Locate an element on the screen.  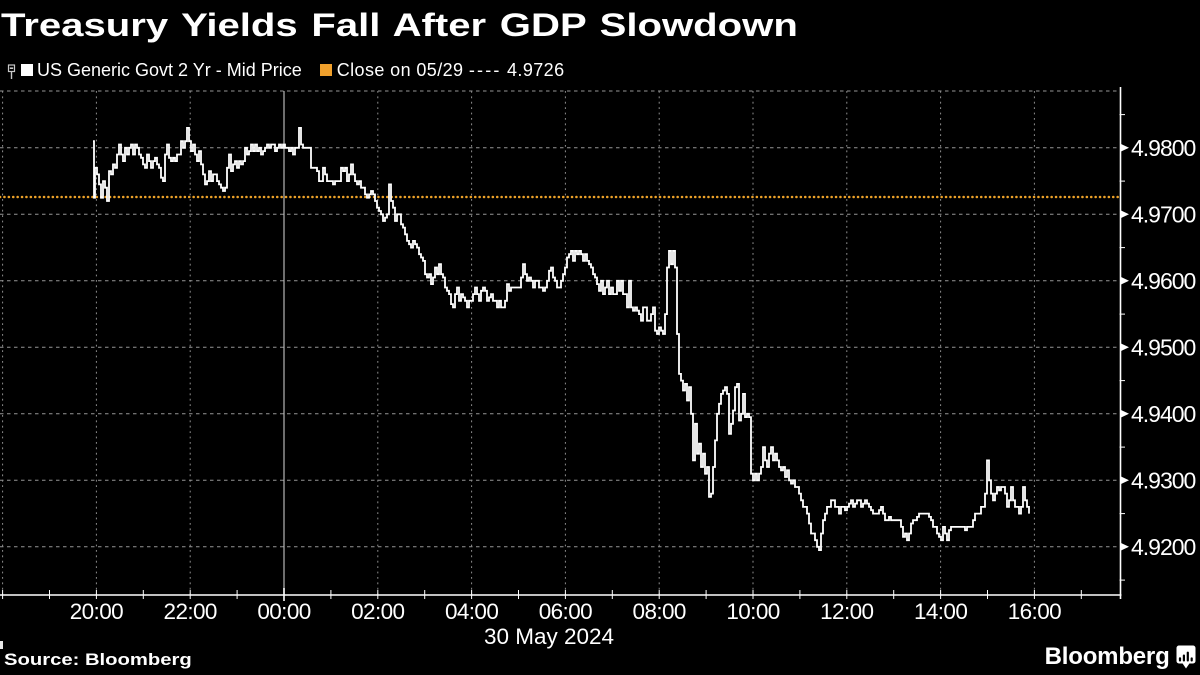
svg-text: 22:00 is located at coordinates (190, 611).